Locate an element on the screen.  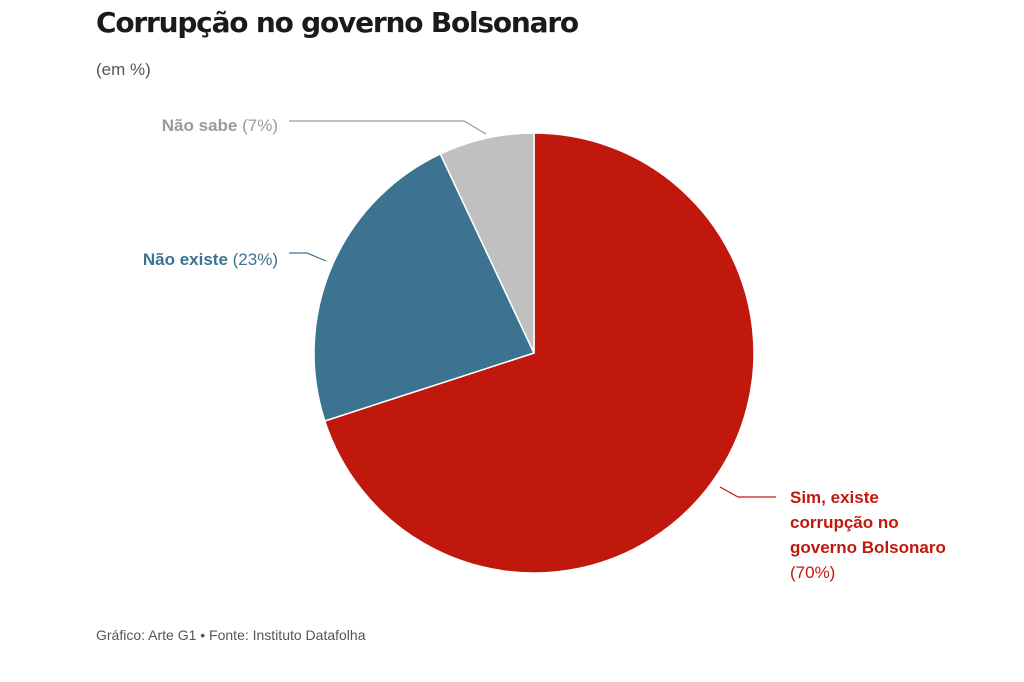
slice-label-0-line-1: corrupção no is located at coordinates (844, 522).